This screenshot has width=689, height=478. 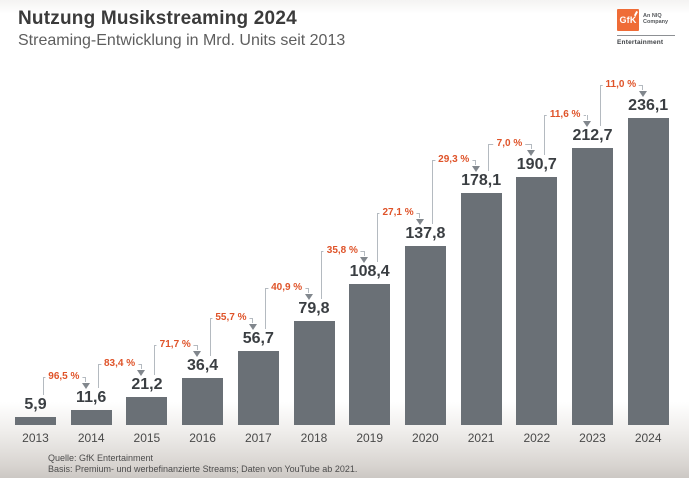 What do you see at coordinates (314, 438) in the screenshot?
I see `x-axis-year-label: 2018` at bounding box center [314, 438].